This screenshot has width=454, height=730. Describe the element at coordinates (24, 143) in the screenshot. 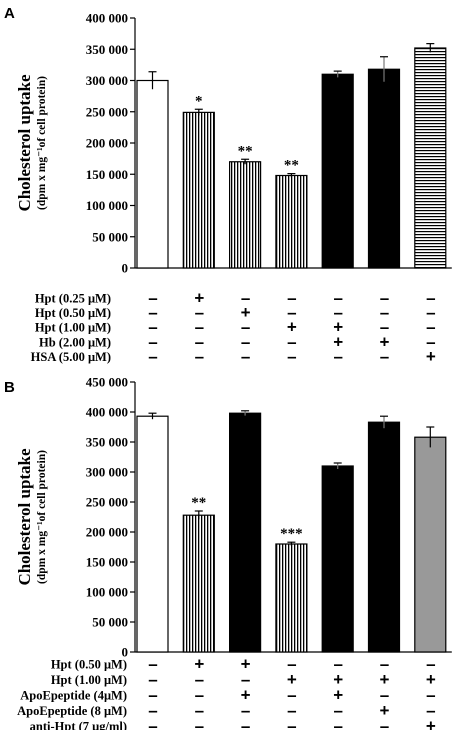

I see `y-axis-label-main: Cholesterol uptake` at that location.